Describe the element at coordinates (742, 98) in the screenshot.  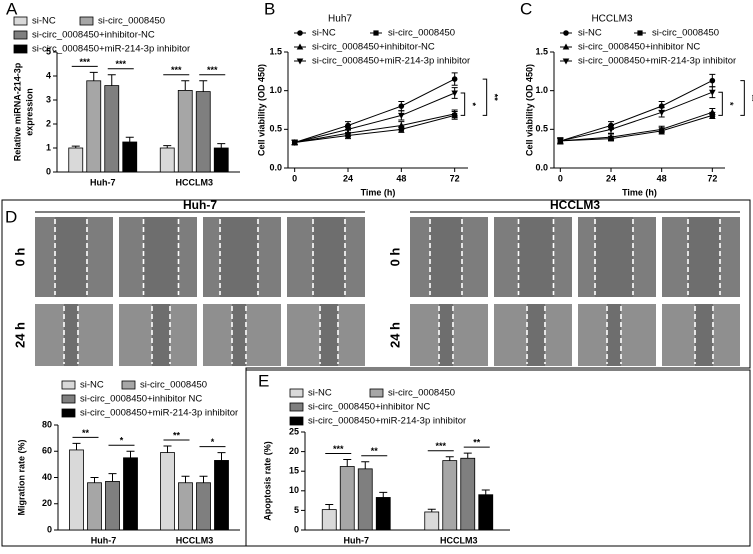
I see `significance-bracket` at that location.